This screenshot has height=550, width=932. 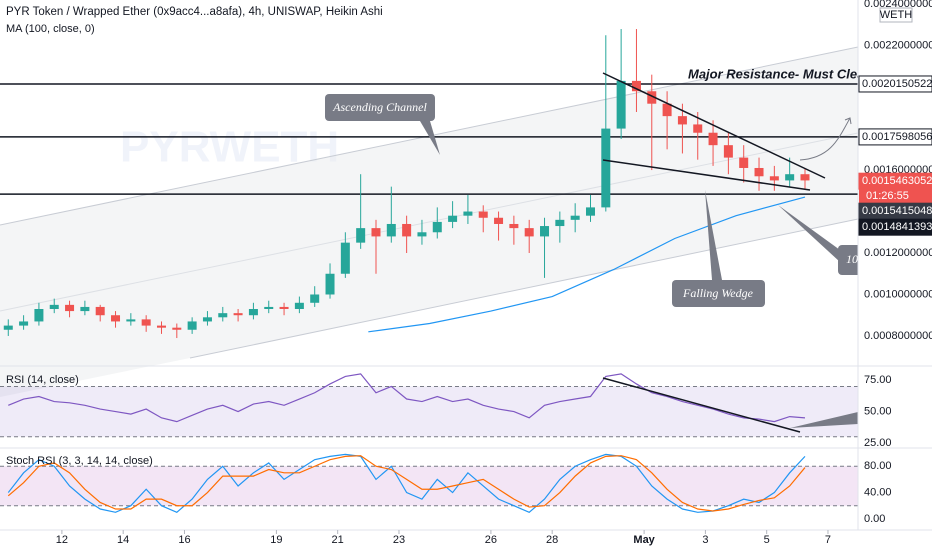 What do you see at coordinates (491, 540) in the screenshot?
I see `x-tick-label: 26` at bounding box center [491, 540].